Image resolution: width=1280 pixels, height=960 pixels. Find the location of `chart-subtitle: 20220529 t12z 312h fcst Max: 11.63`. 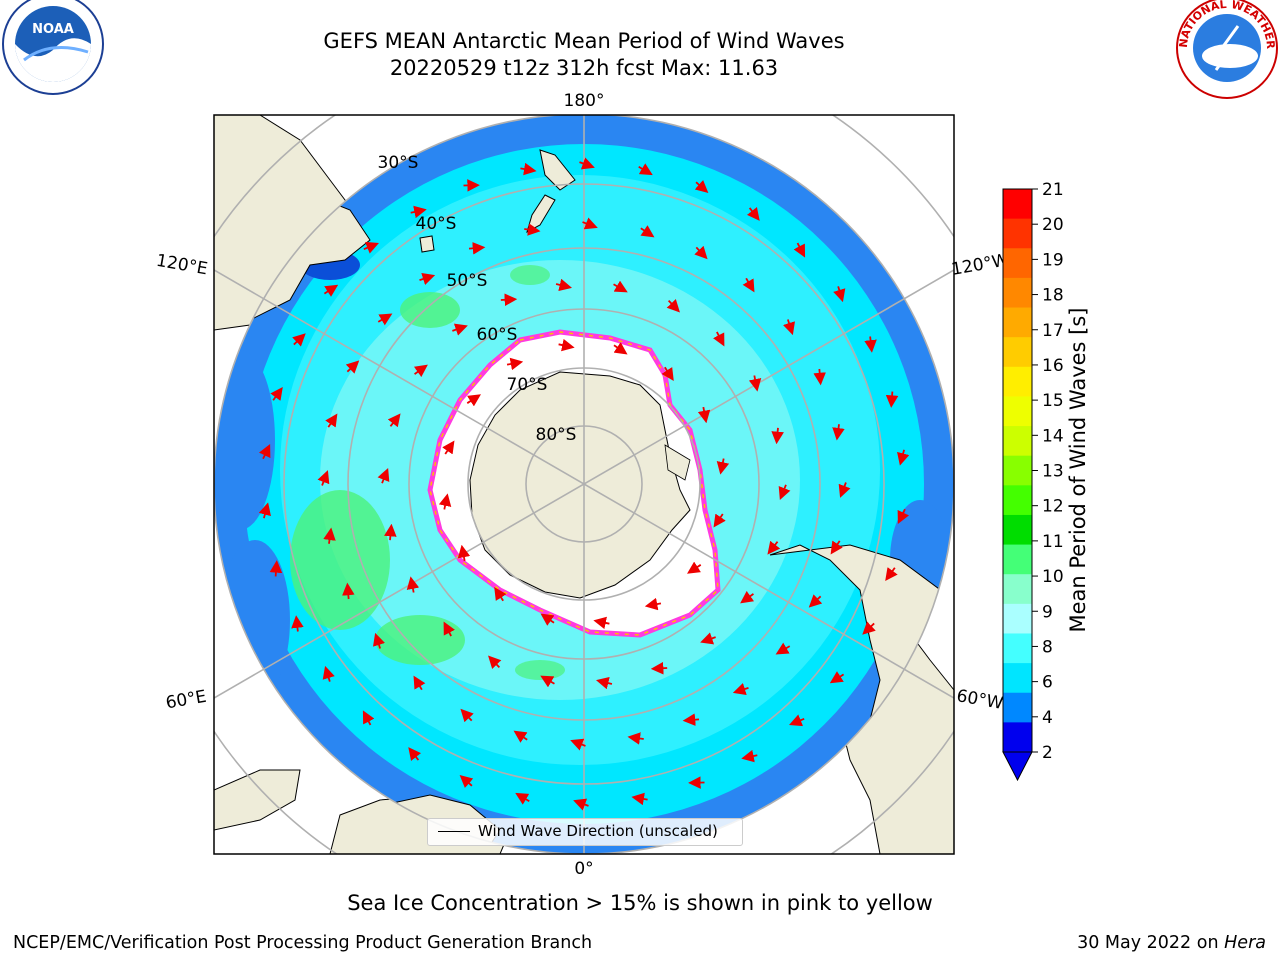

chart-subtitle: 20220529 t12z 312h fcst Max: 11.63 is located at coordinates (584, 68).